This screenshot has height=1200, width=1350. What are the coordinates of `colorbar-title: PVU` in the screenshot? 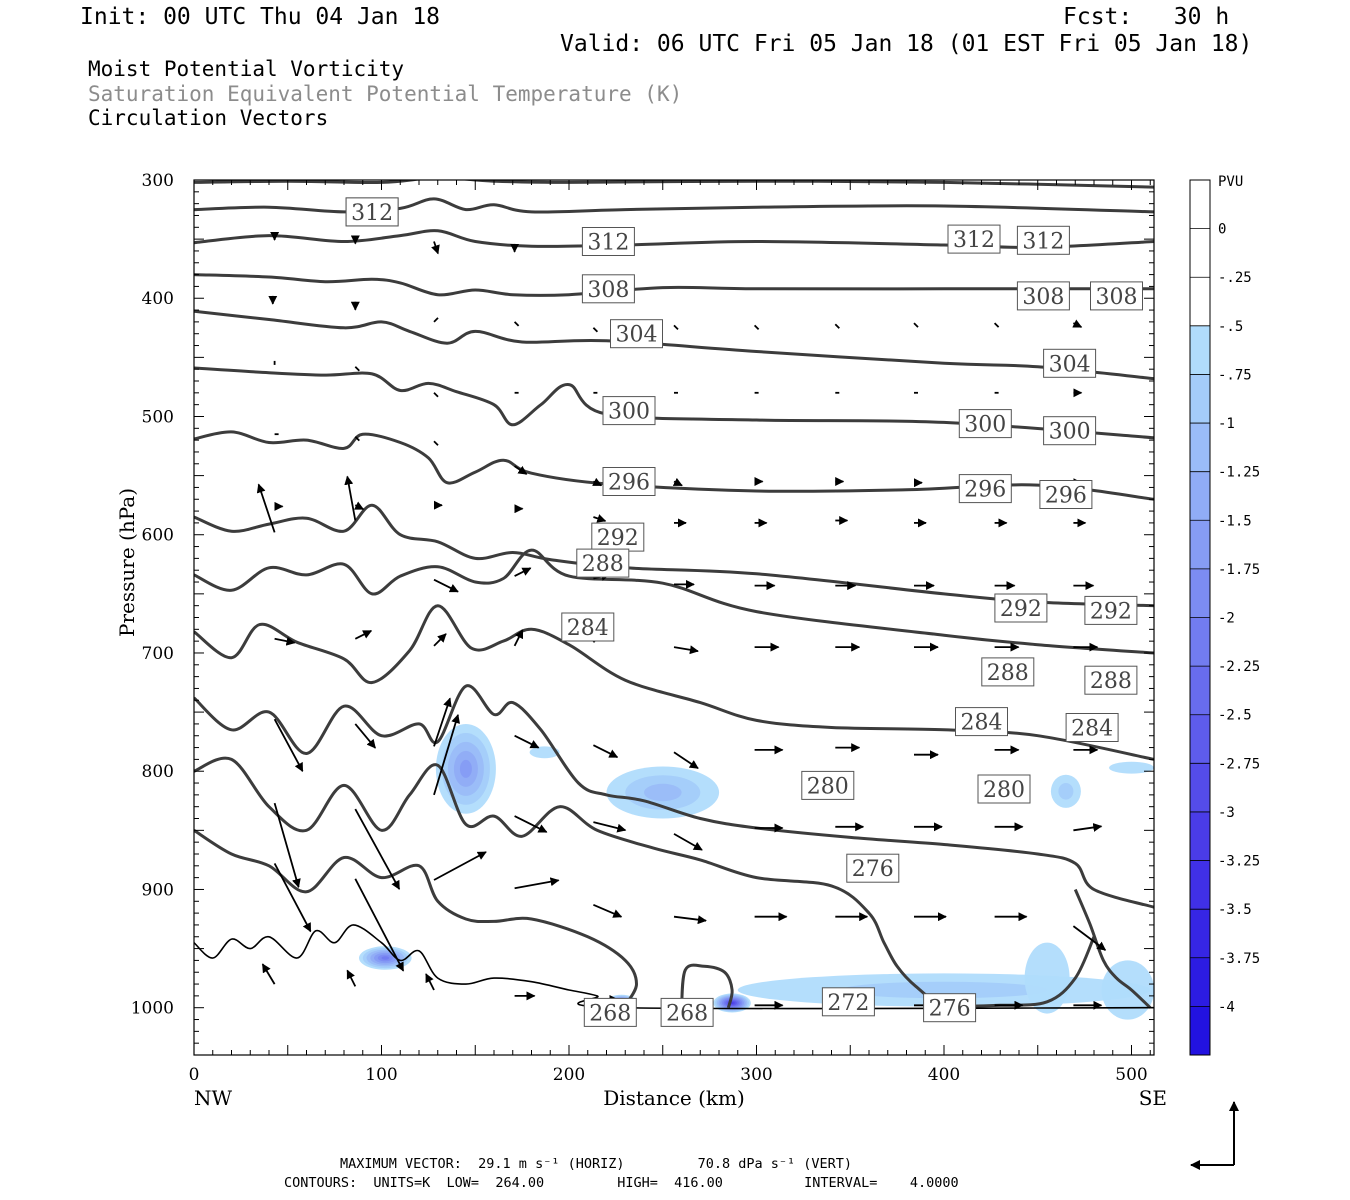 It's located at (1230, 182).